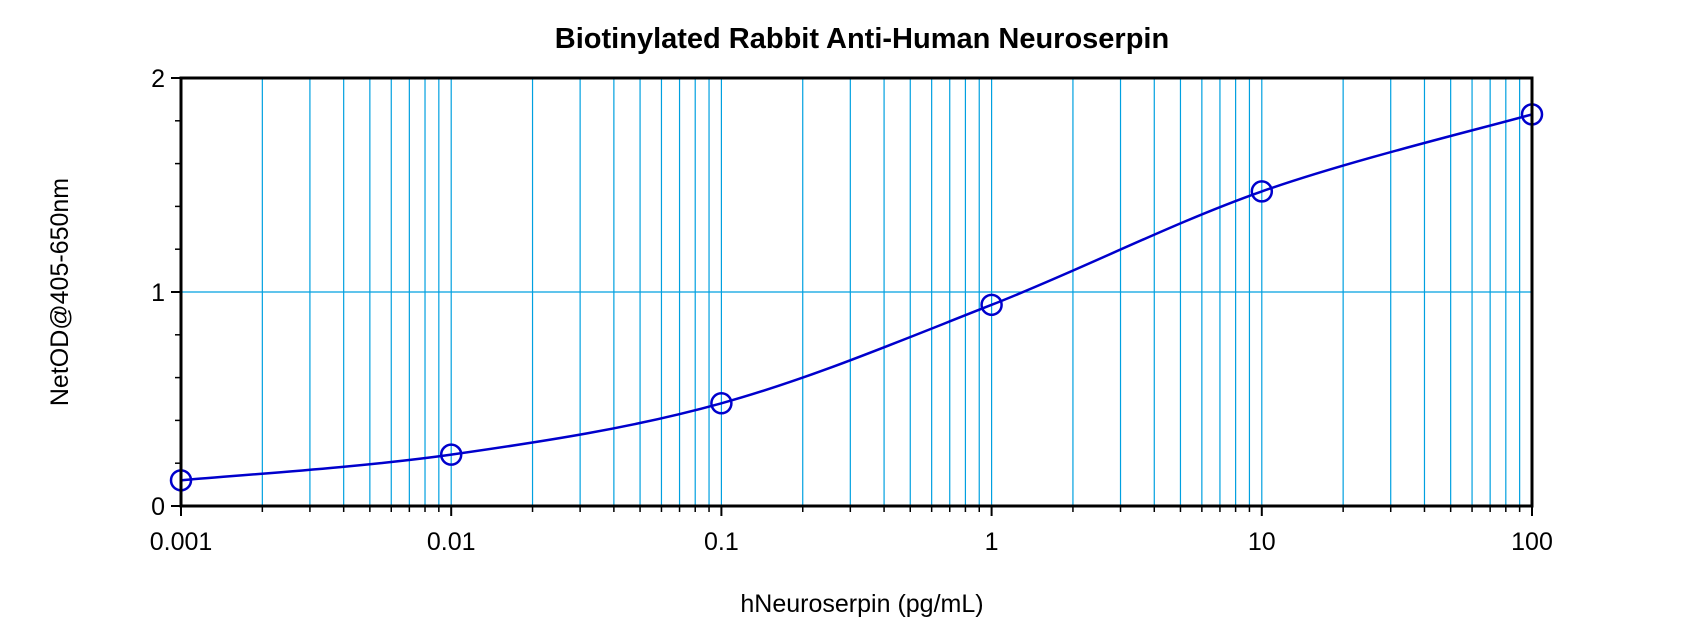 The width and height of the screenshot is (1700, 624). Describe the element at coordinates (1532, 542) in the screenshot. I see `x-tick-label: 100` at that location.